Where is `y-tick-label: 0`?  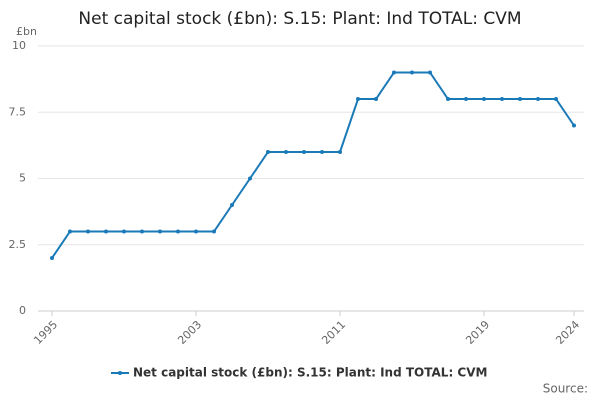 y-tick-label: 0 is located at coordinates (22, 310).